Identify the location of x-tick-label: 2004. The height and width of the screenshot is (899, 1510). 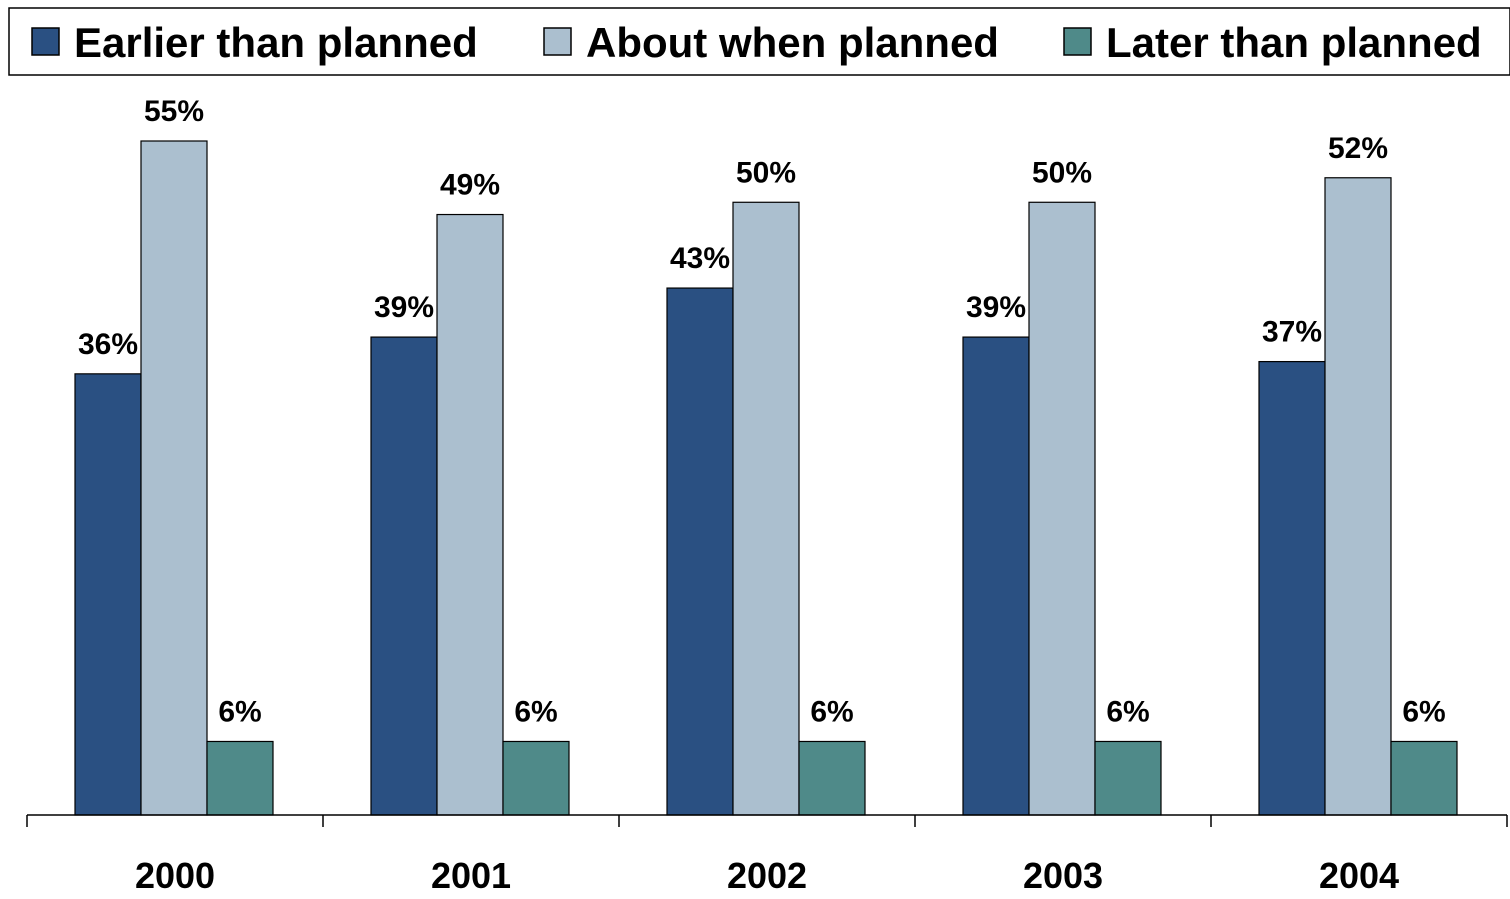
(1359, 874).